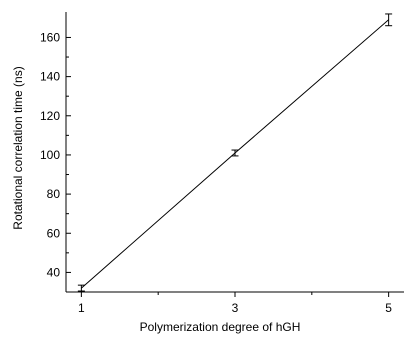 The width and height of the screenshot is (410, 338). Describe the element at coordinates (54, 272) in the screenshot. I see `y-tick-label: 40` at that location.